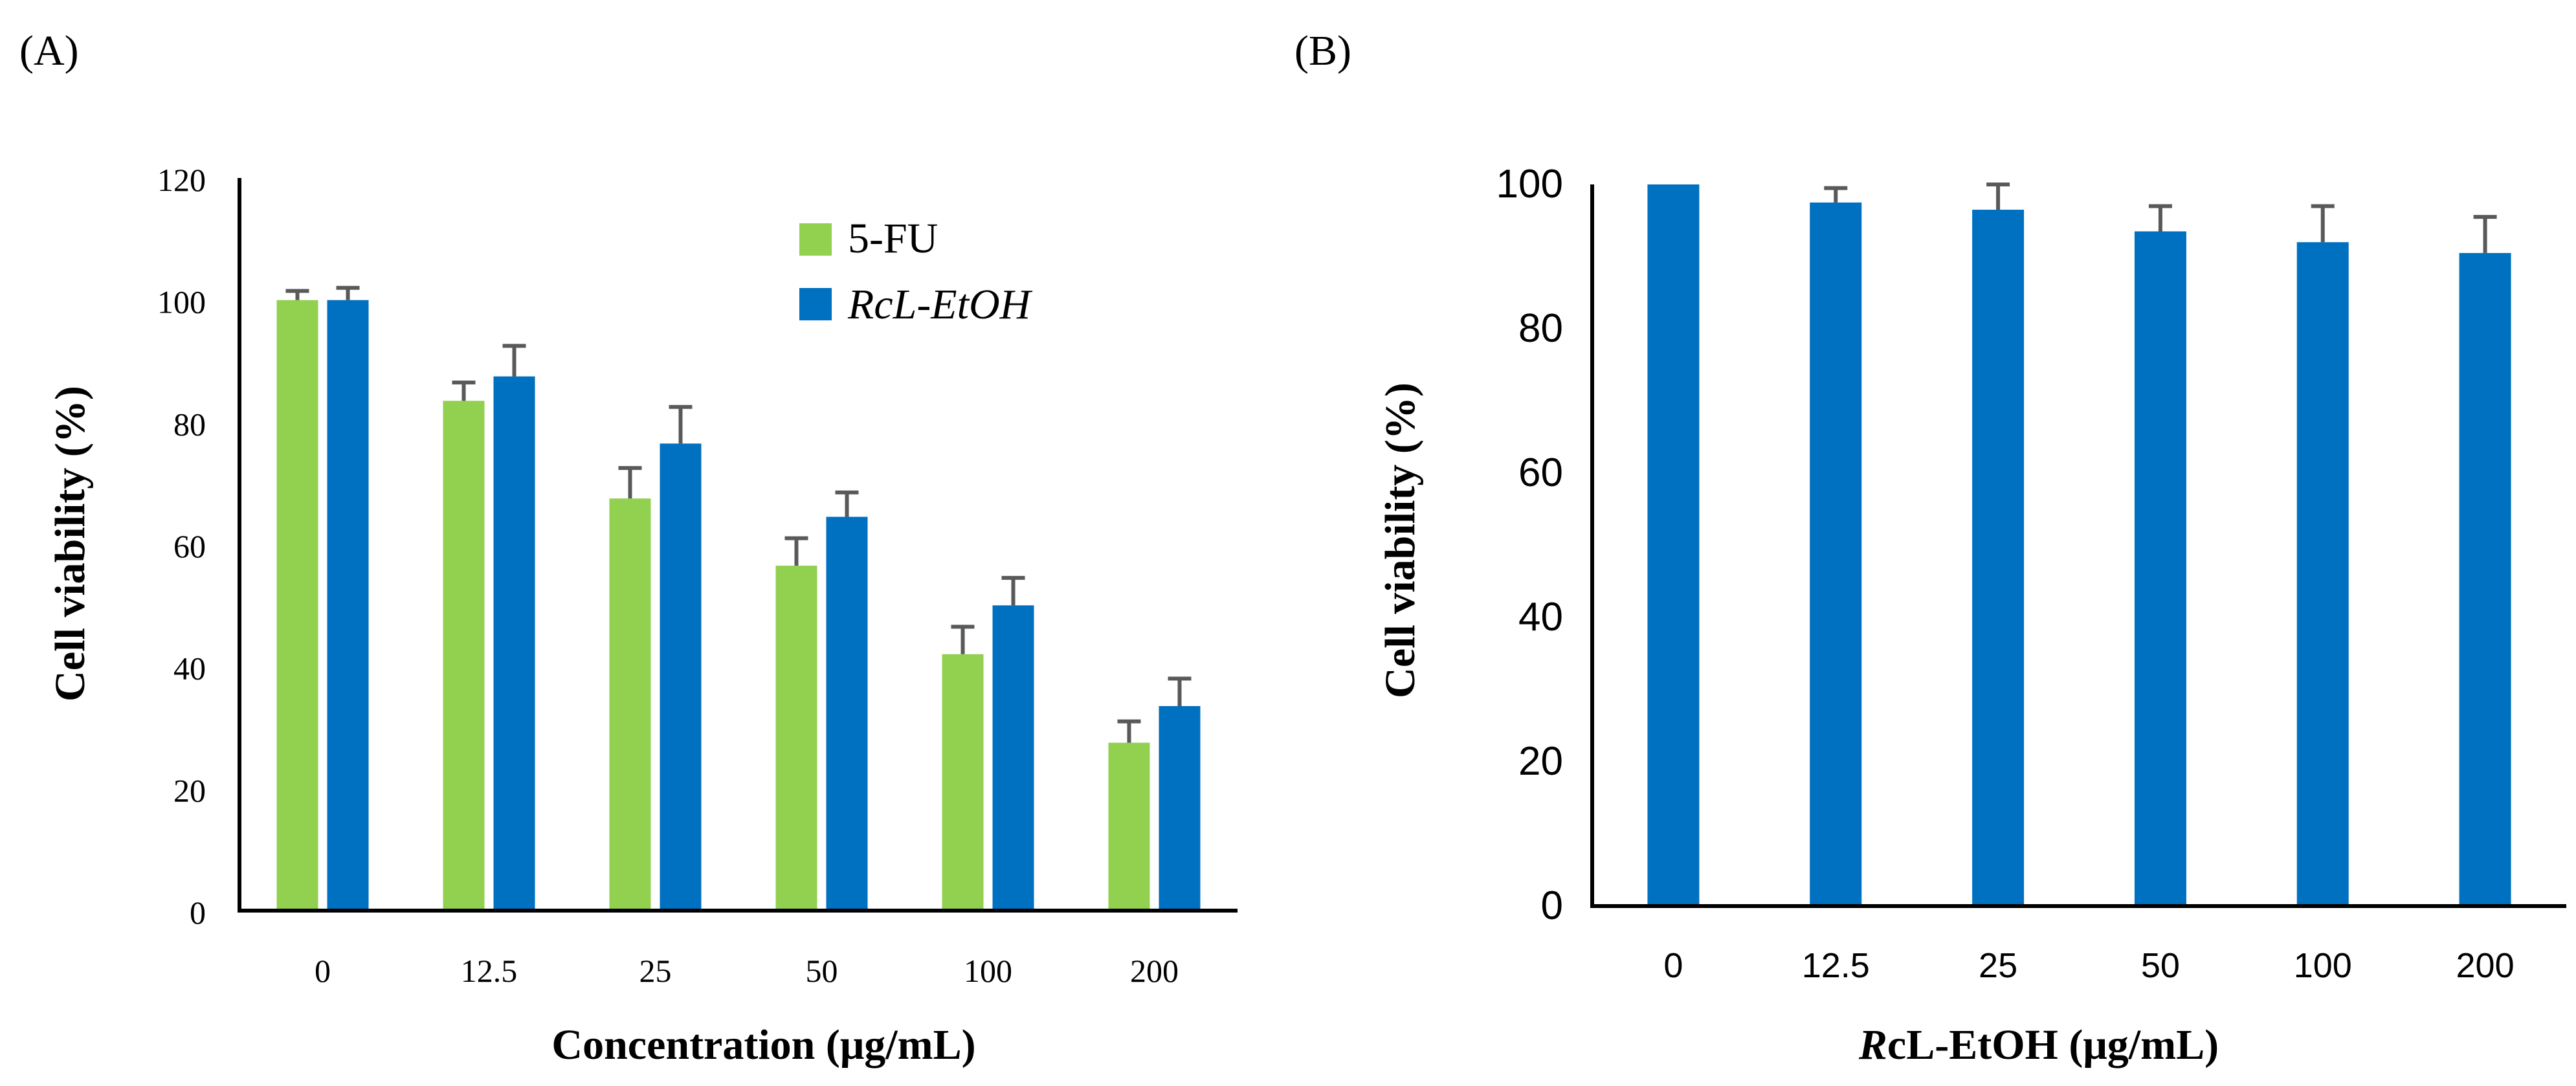 This screenshot has width=2576, height=1086. What do you see at coordinates (181, 180) in the screenshot?
I see `y-tick-label: 120` at bounding box center [181, 180].